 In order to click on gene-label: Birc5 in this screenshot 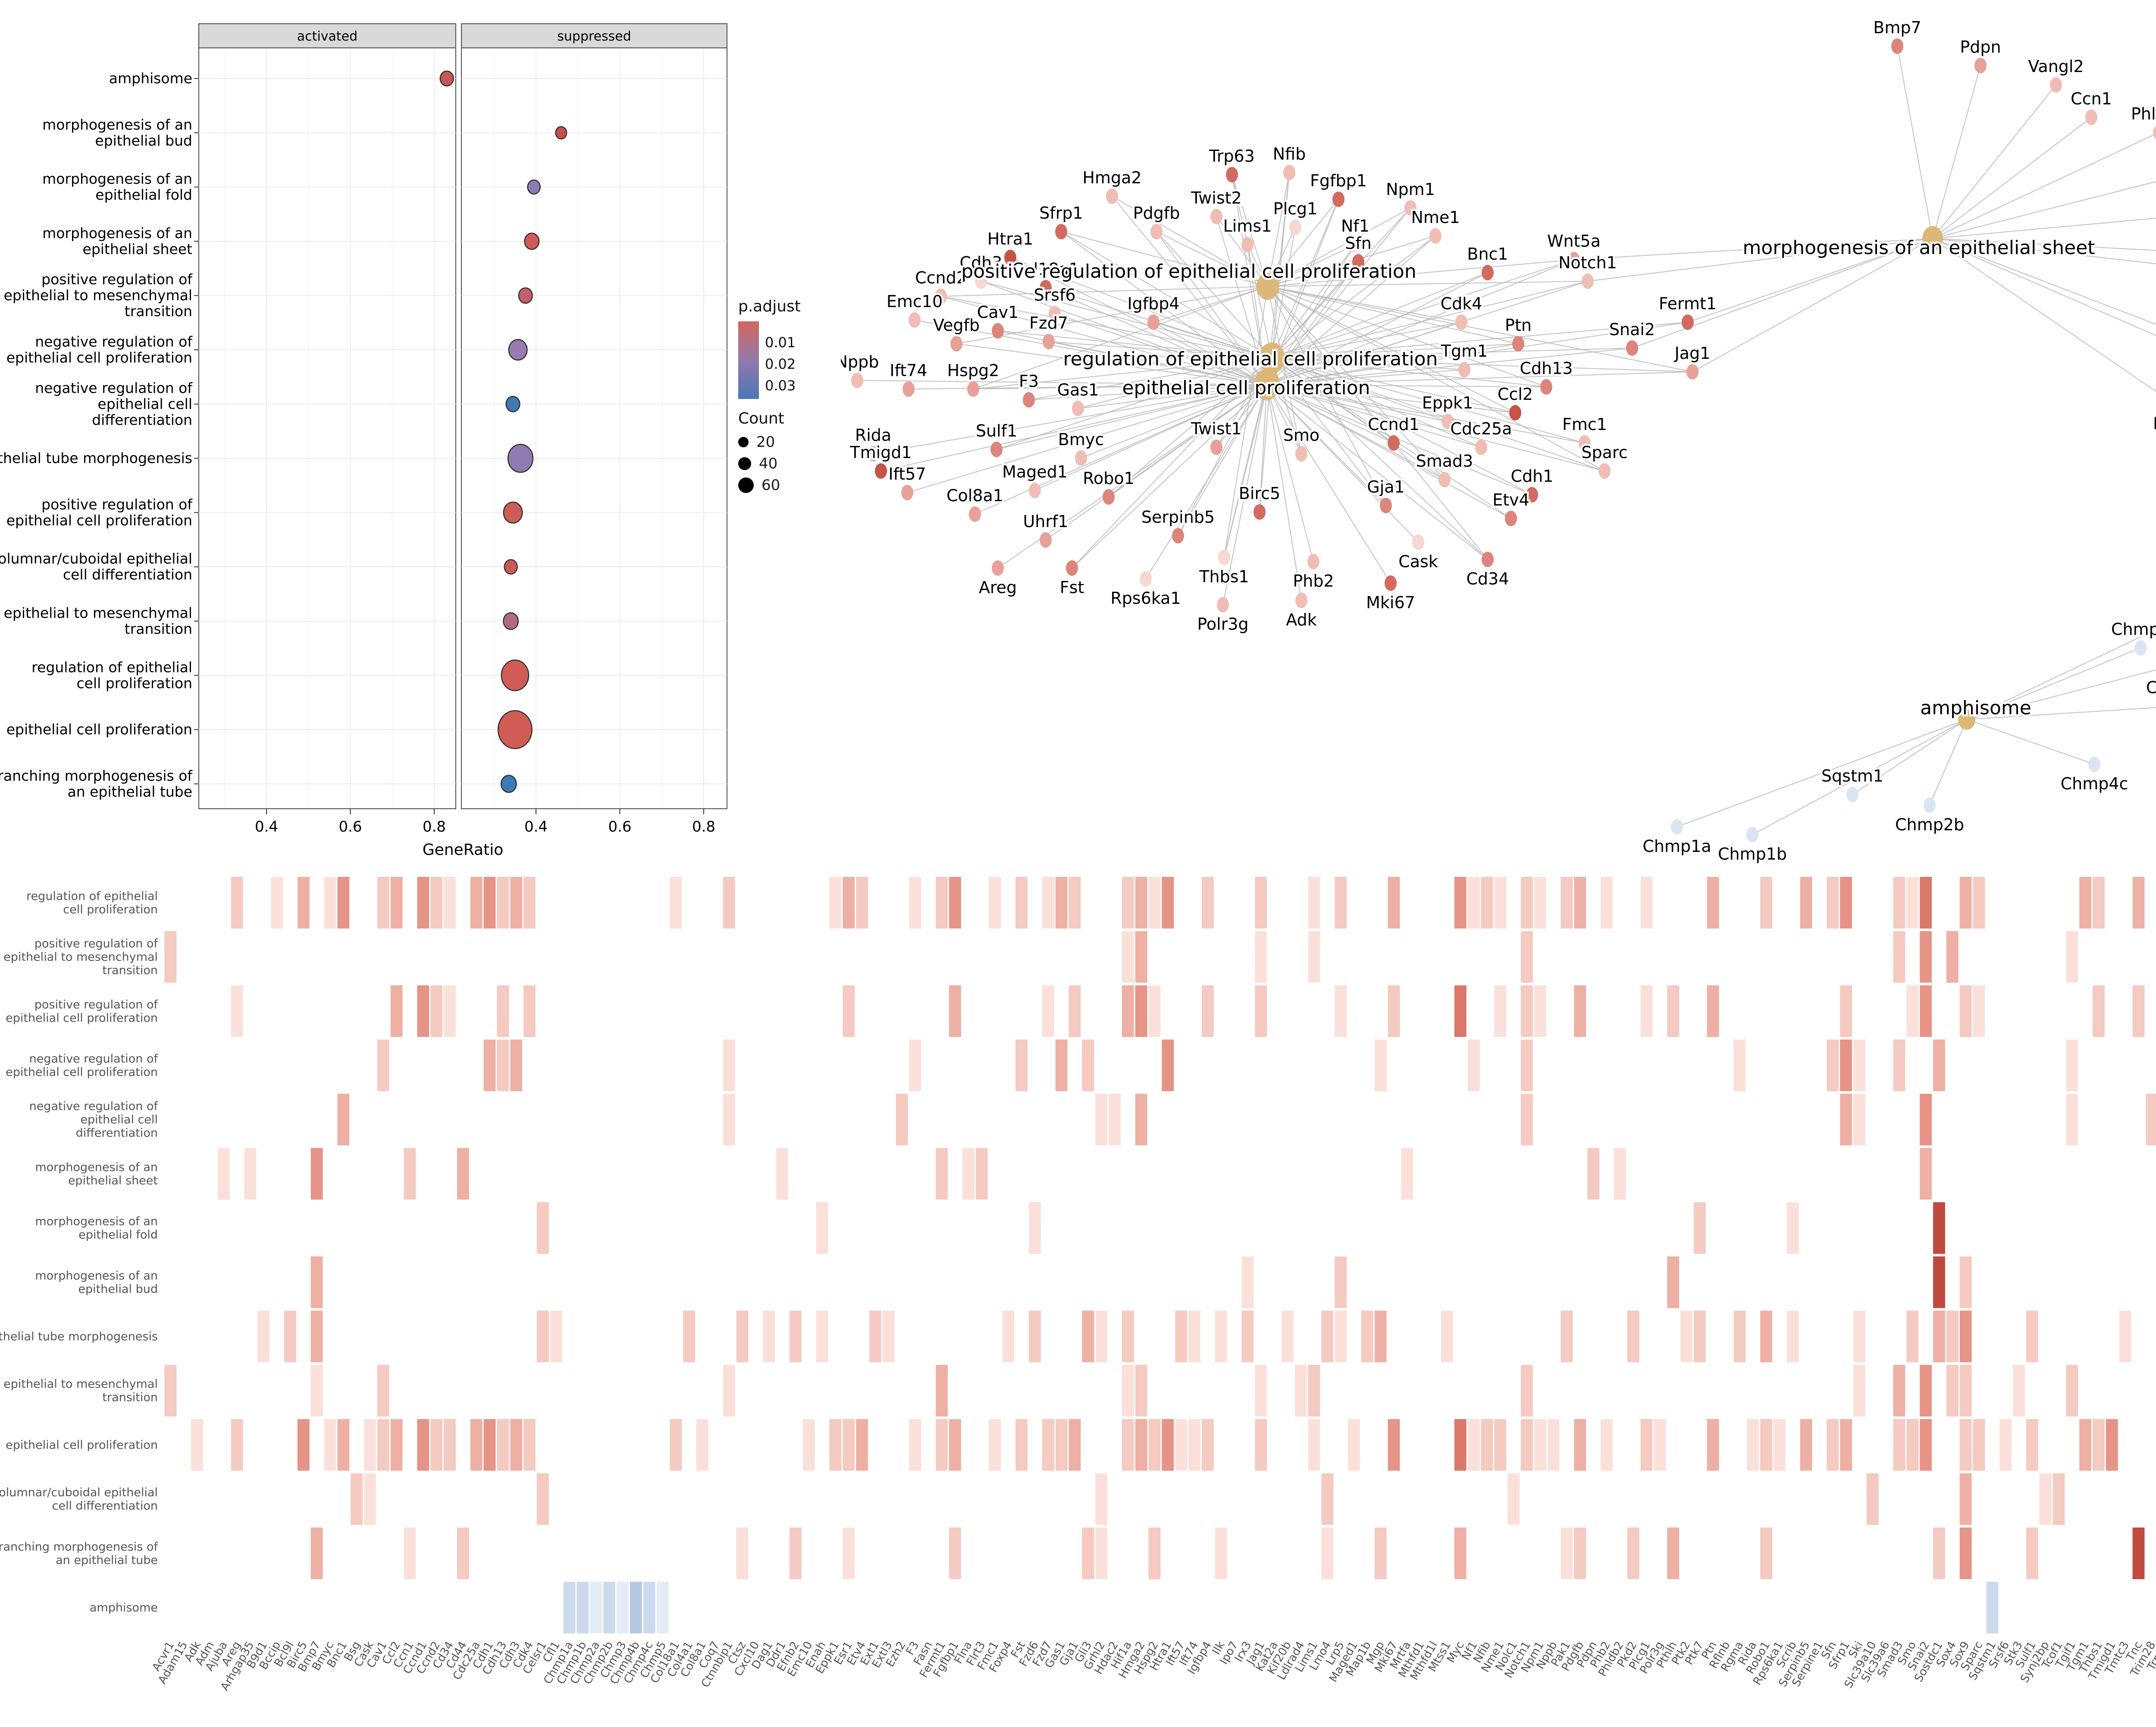, I will do `click(1259, 494)`.